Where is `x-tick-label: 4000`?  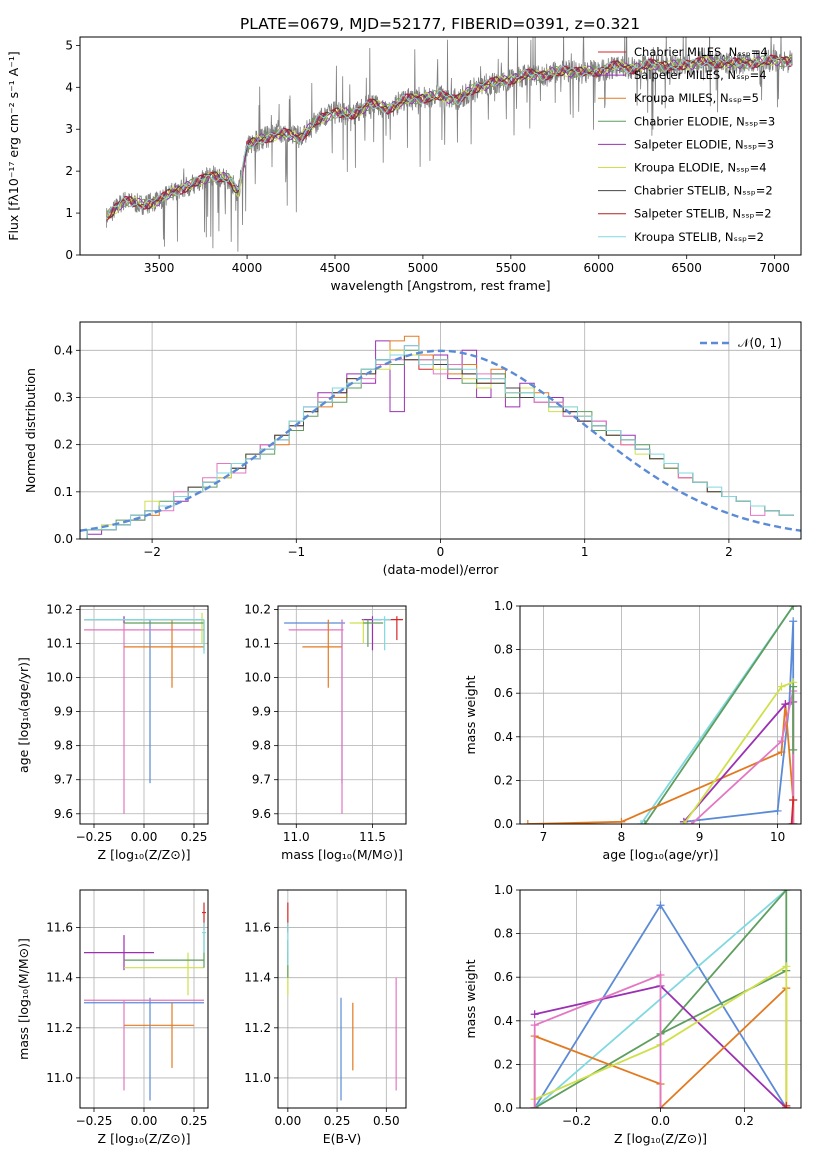
x-tick-label: 4000 is located at coordinates (247, 268).